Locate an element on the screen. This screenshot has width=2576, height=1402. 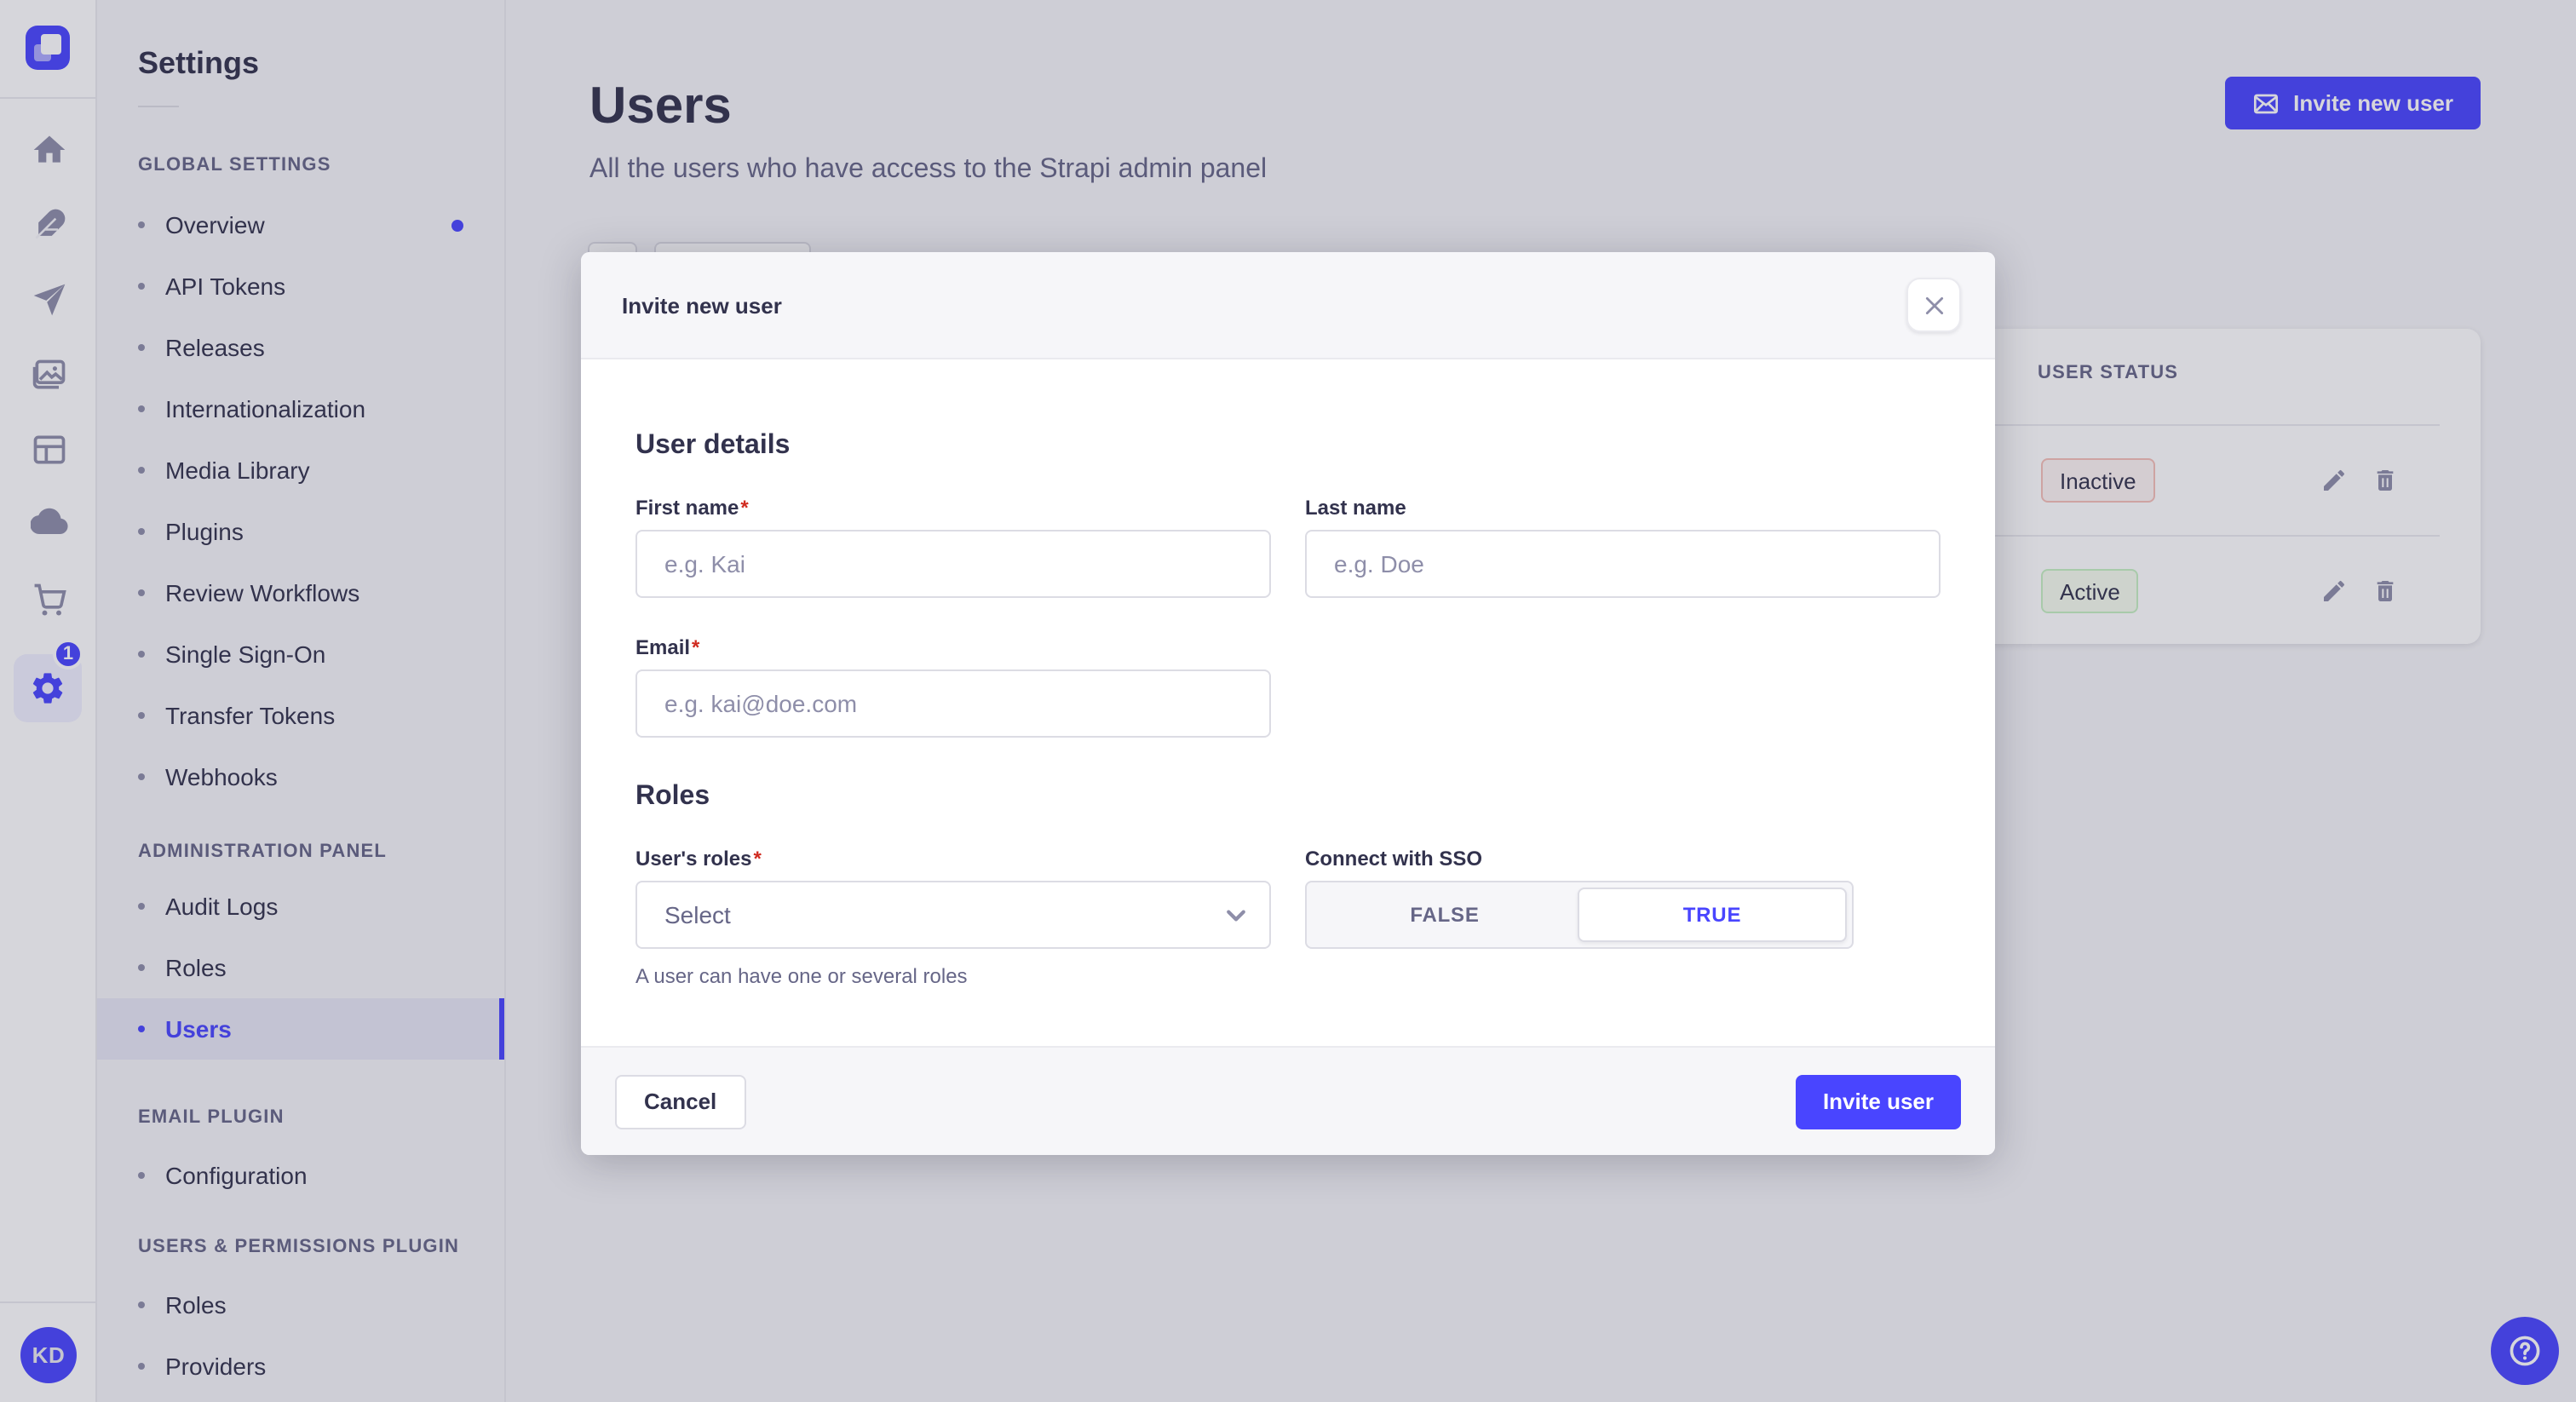
email-label: Email * is located at coordinates (668, 647).